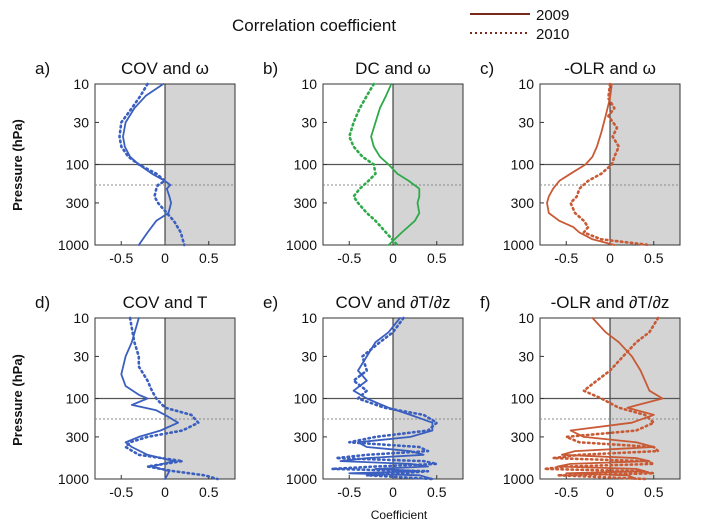 The height and width of the screenshot is (524, 717). Describe the element at coordinates (306, 203) in the screenshot. I see `panel-2-ytick-label: 300` at that location.